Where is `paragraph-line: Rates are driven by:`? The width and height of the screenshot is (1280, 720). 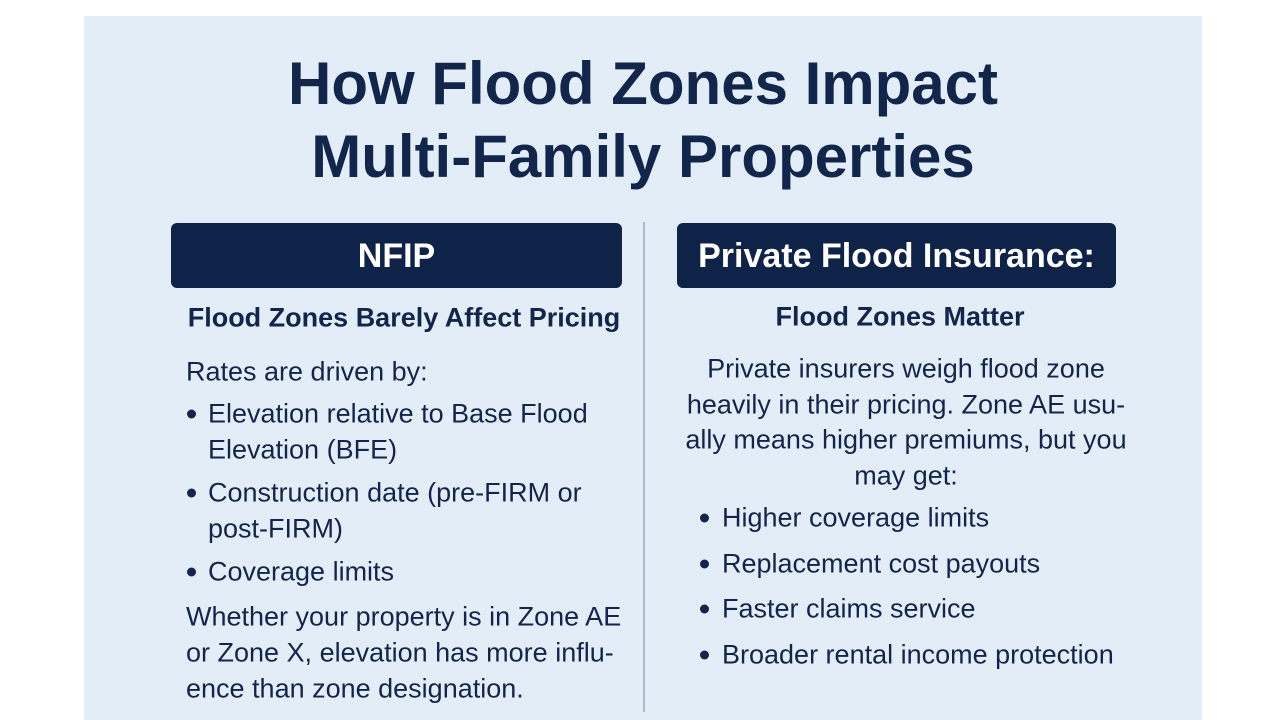 paragraph-line: Rates are driven by: is located at coordinates (307, 371).